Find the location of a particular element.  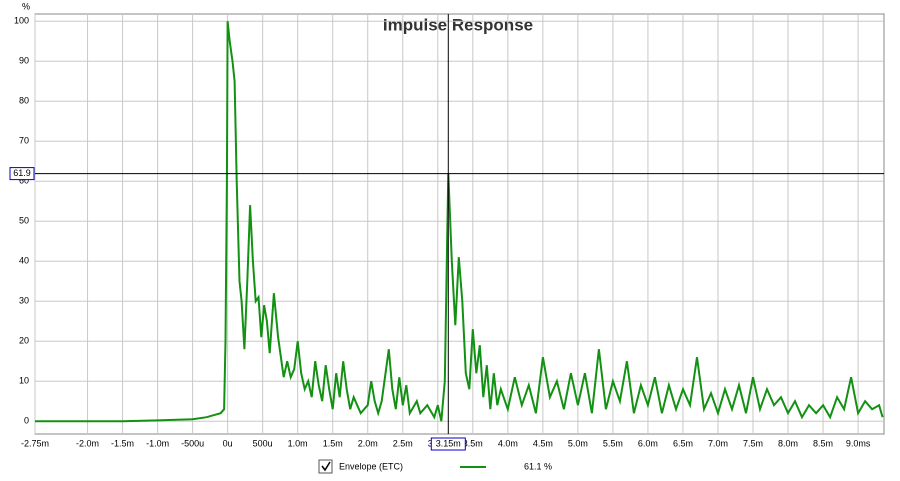

cursor-x-box is located at coordinates (448, 444).